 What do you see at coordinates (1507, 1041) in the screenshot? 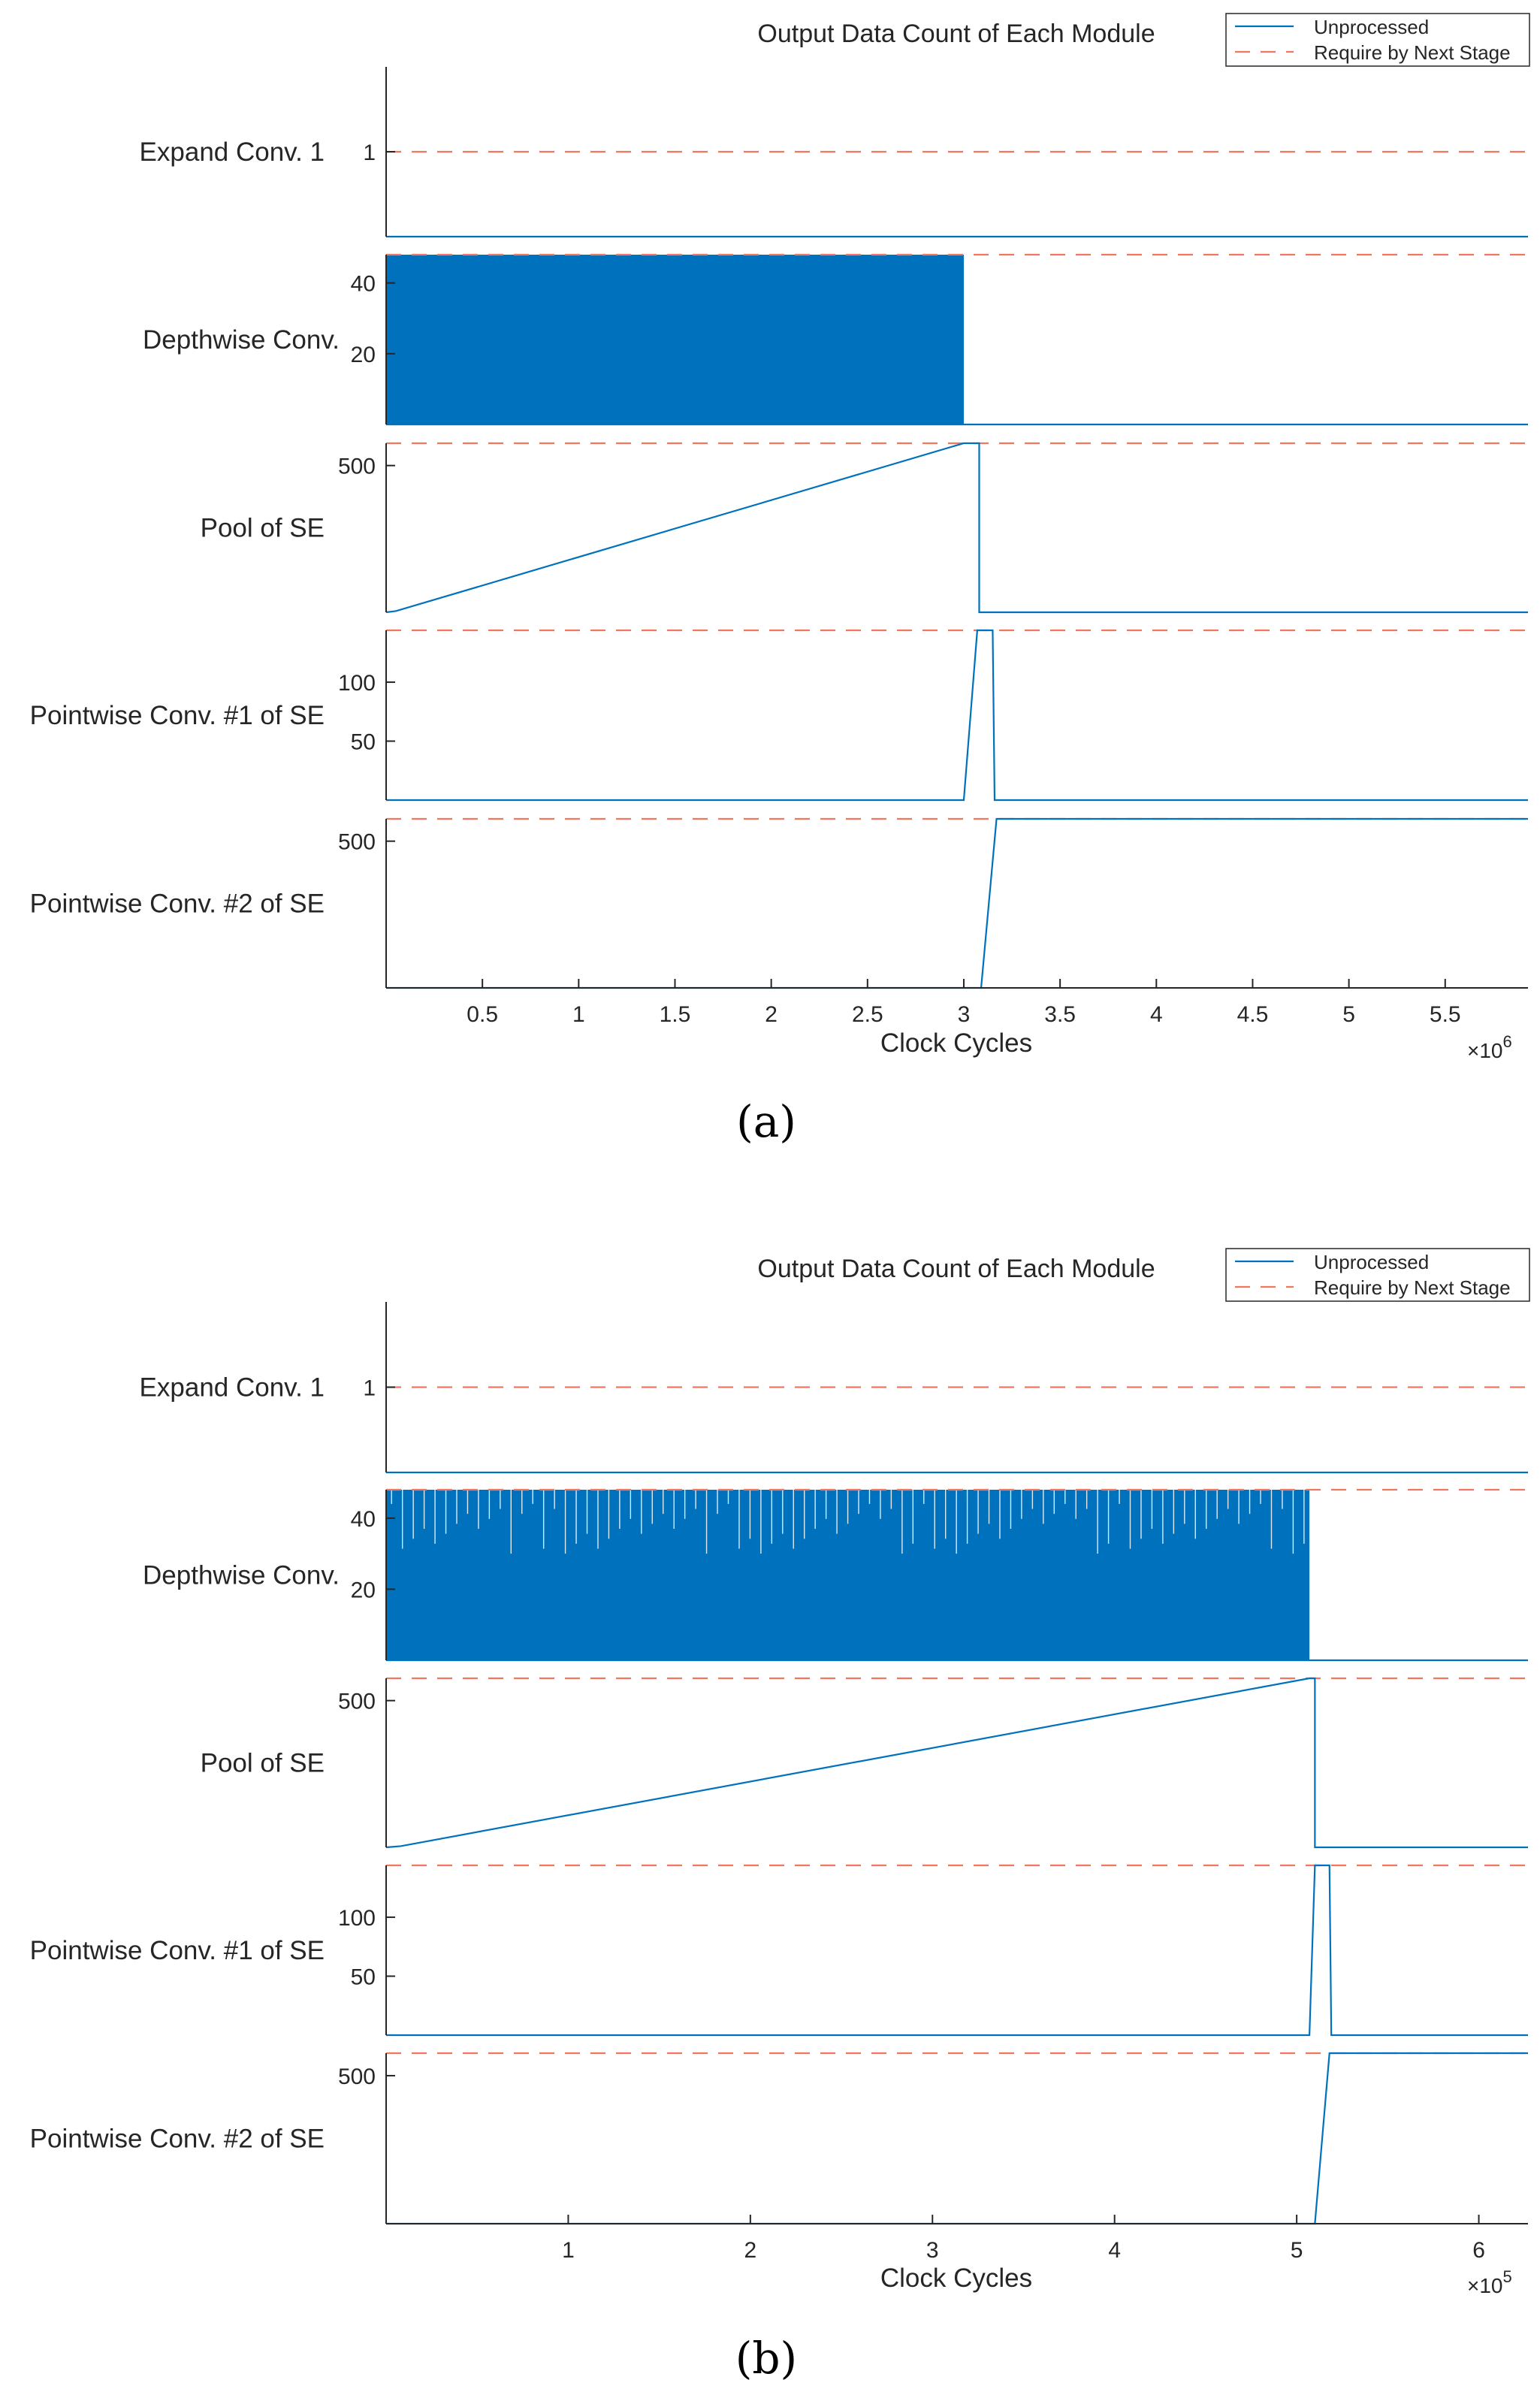
I see `x-exponent-power: 6` at bounding box center [1507, 1041].